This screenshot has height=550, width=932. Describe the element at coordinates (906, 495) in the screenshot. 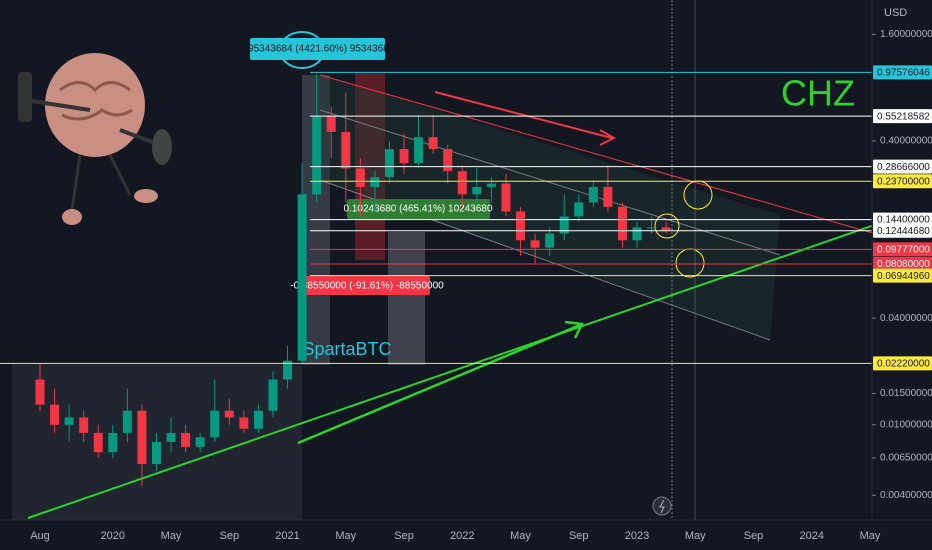

I see `y-tick-label: 0.00400000` at that location.